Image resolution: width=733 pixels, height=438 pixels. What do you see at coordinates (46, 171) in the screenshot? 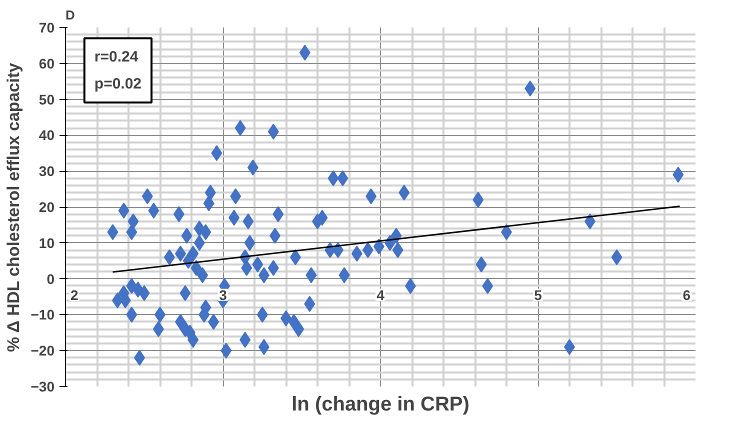
I see `y-tick-label: 30` at bounding box center [46, 171].